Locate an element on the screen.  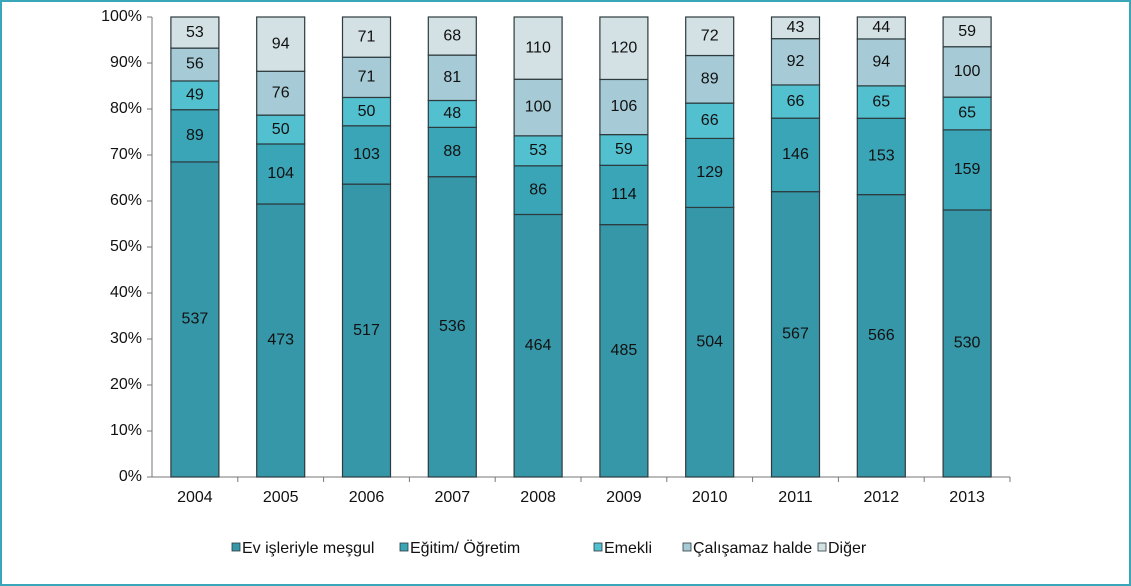
y-tick-label: 70% is located at coordinates (126, 154).